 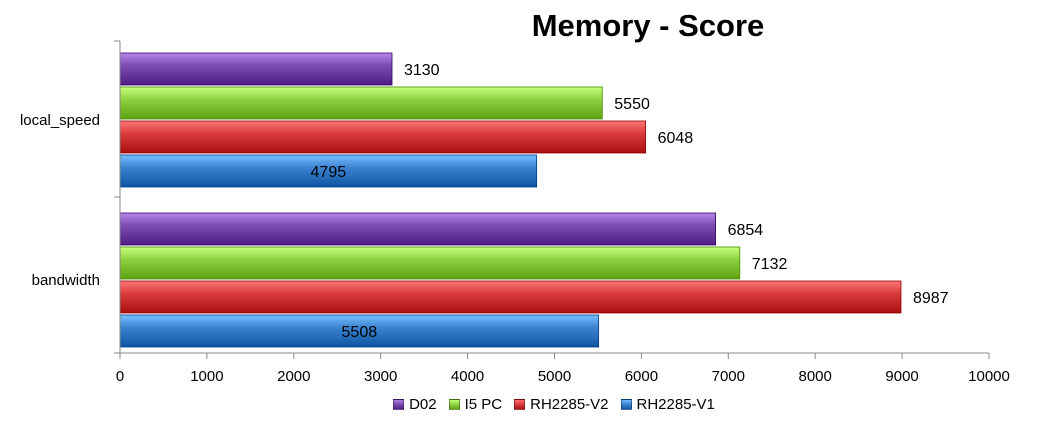 I want to click on bar-d02-bandwidth, so click(x=418, y=229).